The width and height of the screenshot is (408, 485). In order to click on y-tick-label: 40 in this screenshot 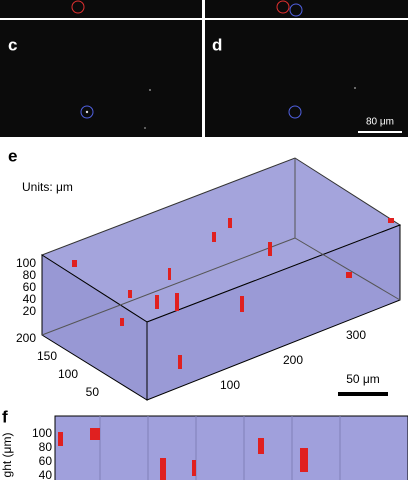, I will do `click(46, 474)`.